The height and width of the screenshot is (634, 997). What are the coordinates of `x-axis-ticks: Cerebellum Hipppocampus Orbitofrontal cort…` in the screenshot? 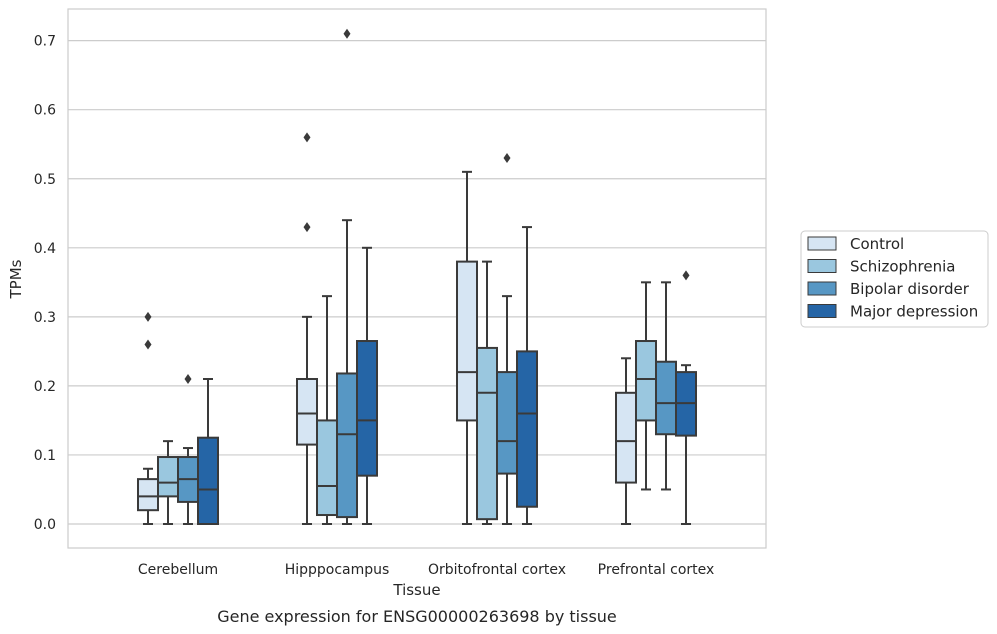 It's located at (426, 570).